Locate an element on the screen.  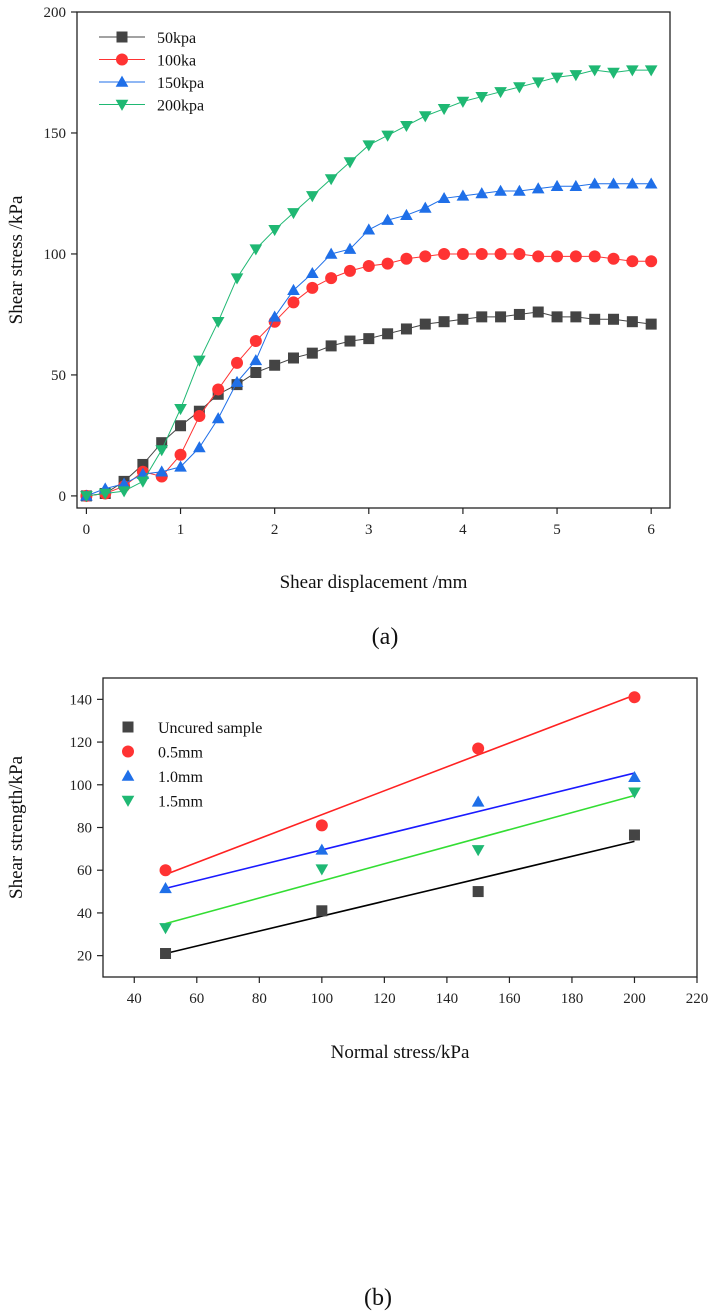
y-tick-label: 0 is located at coordinates (63, 497).